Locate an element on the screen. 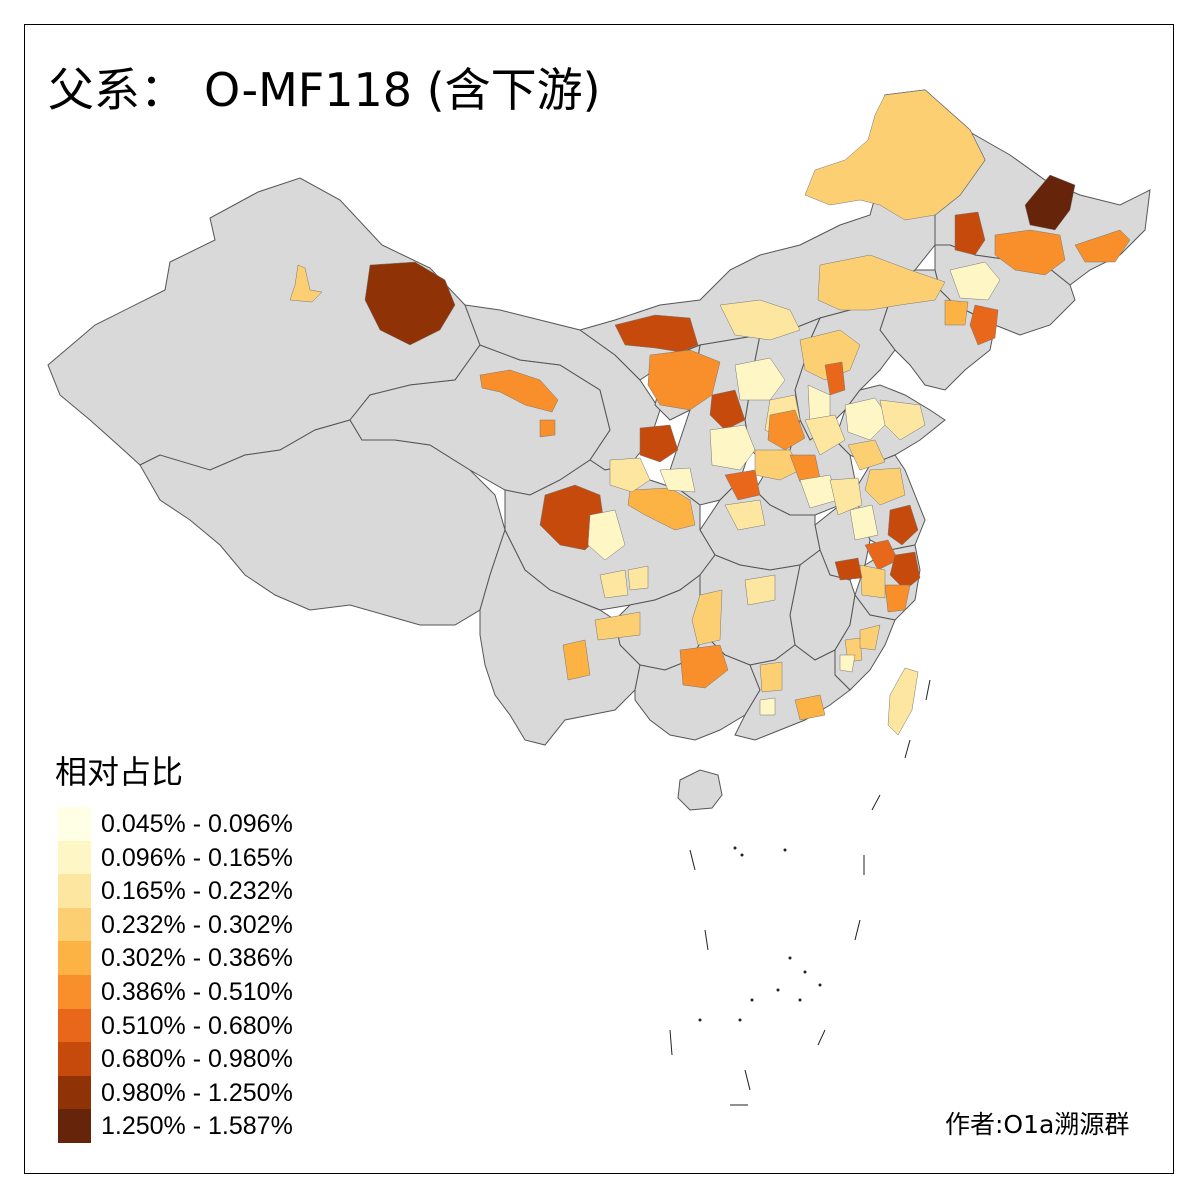 Image resolution: width=1200 pixels, height=1200 pixels. patch-chifeng is located at coordinates (975, 281).